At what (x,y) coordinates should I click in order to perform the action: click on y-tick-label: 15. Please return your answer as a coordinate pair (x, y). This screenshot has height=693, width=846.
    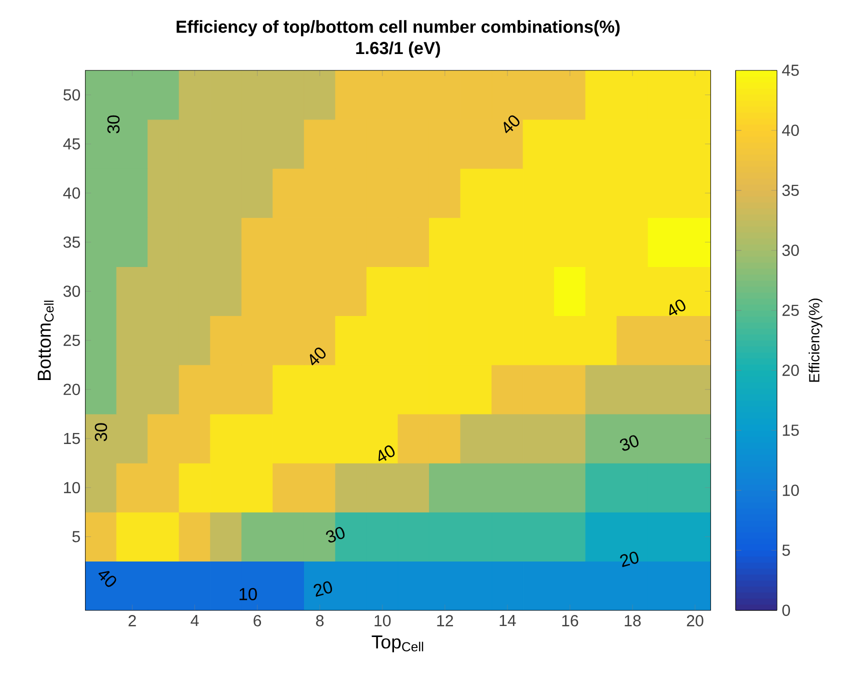
    Looking at the image, I should click on (72, 438).